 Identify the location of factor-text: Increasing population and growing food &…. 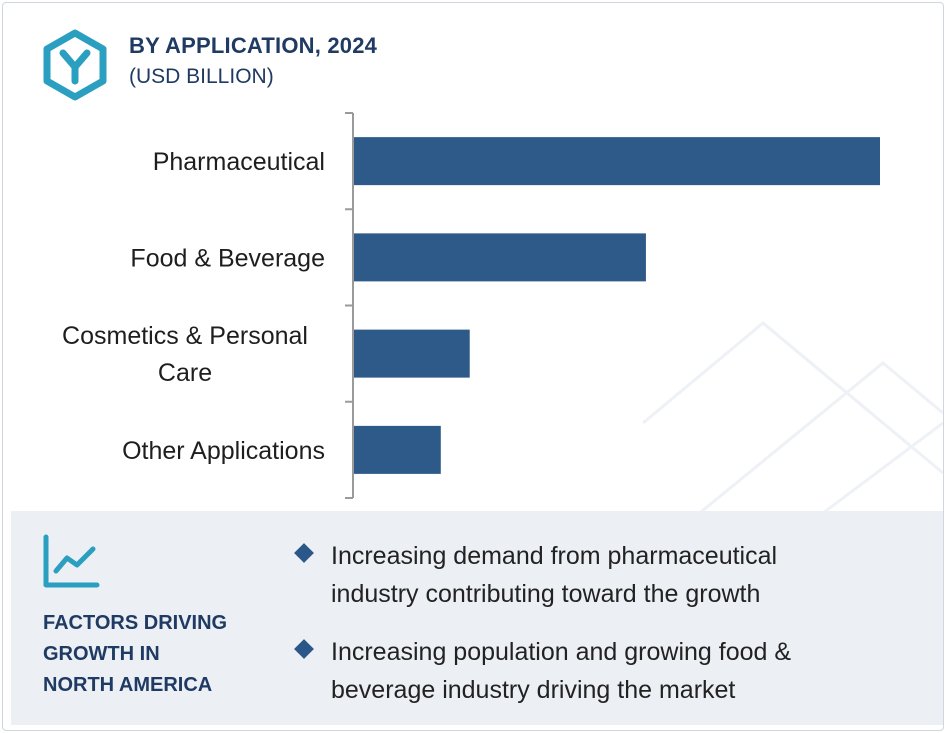
(561, 671).